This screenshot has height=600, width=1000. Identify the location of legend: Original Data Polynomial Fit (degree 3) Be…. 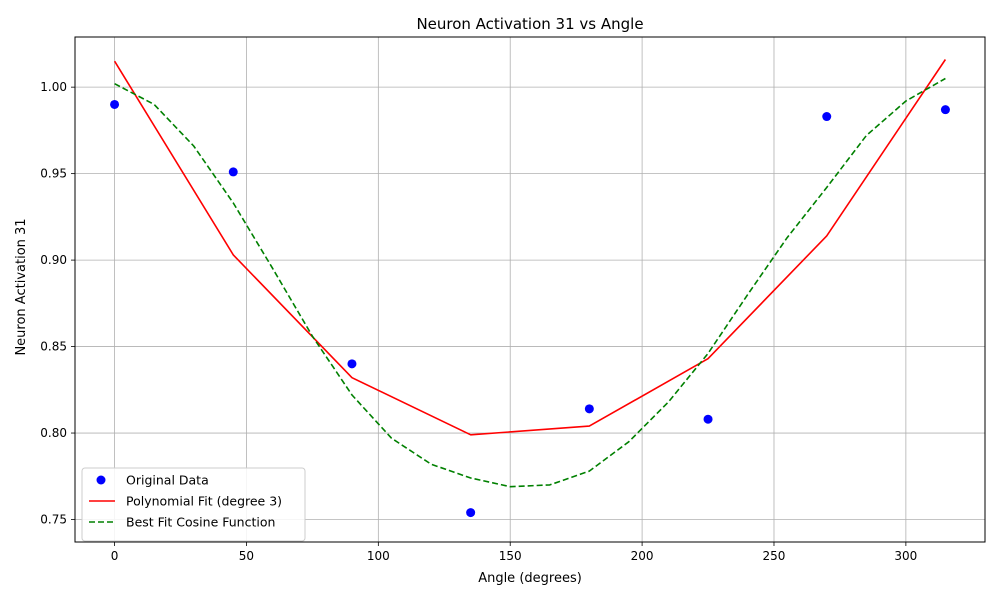
(193, 504).